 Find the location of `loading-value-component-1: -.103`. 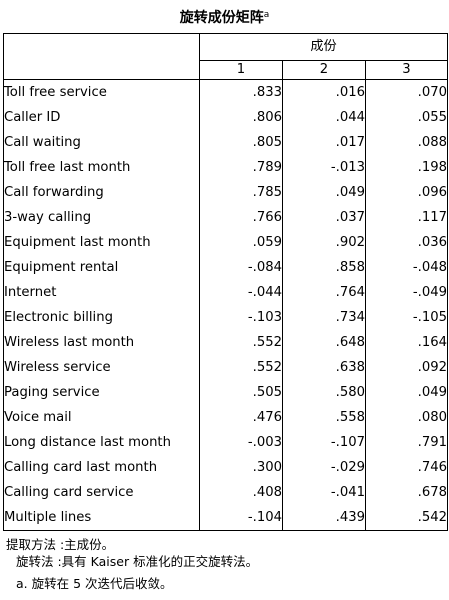

loading-value-component-1: -.103 is located at coordinates (241, 317).